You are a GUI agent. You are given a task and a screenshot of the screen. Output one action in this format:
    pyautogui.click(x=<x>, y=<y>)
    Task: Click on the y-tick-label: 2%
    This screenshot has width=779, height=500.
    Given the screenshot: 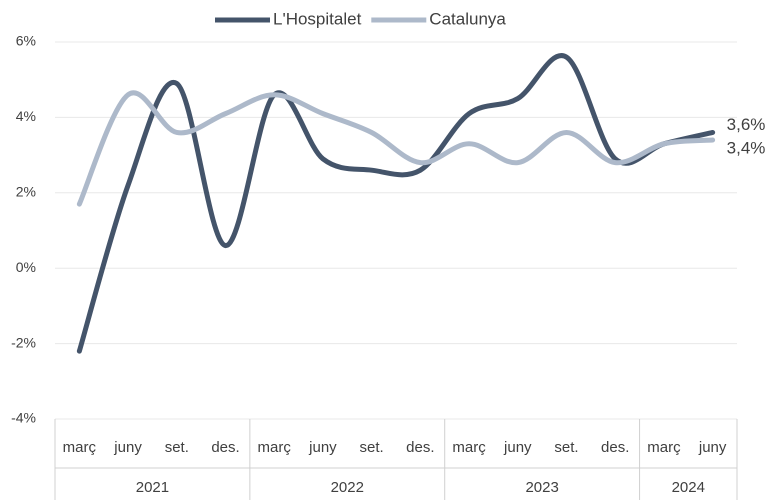 What is the action you would take?
    pyautogui.click(x=26, y=192)
    